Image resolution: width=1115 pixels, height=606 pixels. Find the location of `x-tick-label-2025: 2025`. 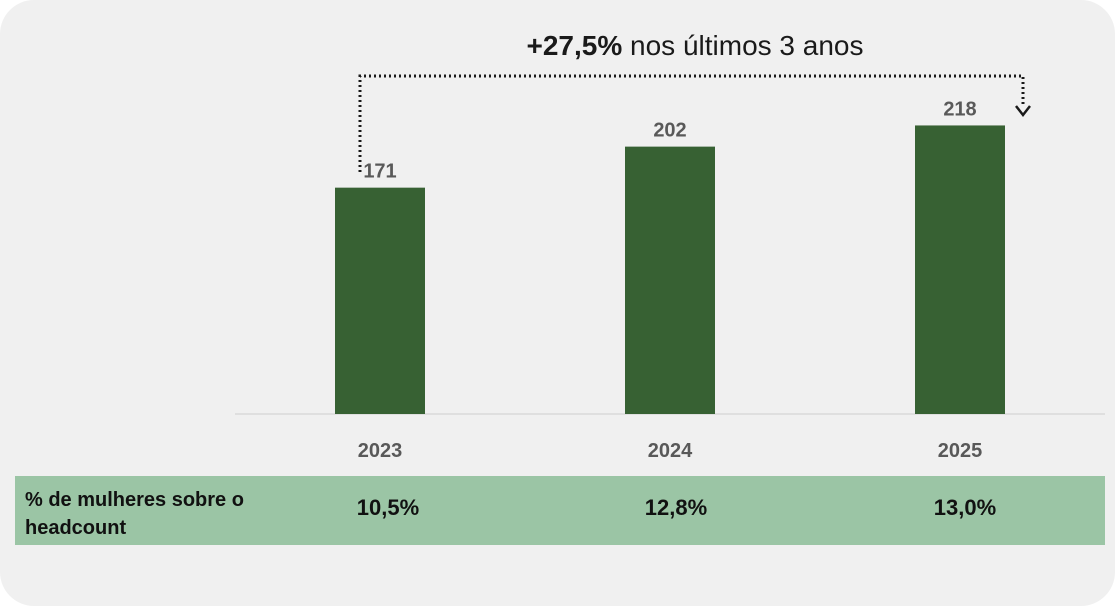

x-tick-label-2025: 2025 is located at coordinates (960, 451).